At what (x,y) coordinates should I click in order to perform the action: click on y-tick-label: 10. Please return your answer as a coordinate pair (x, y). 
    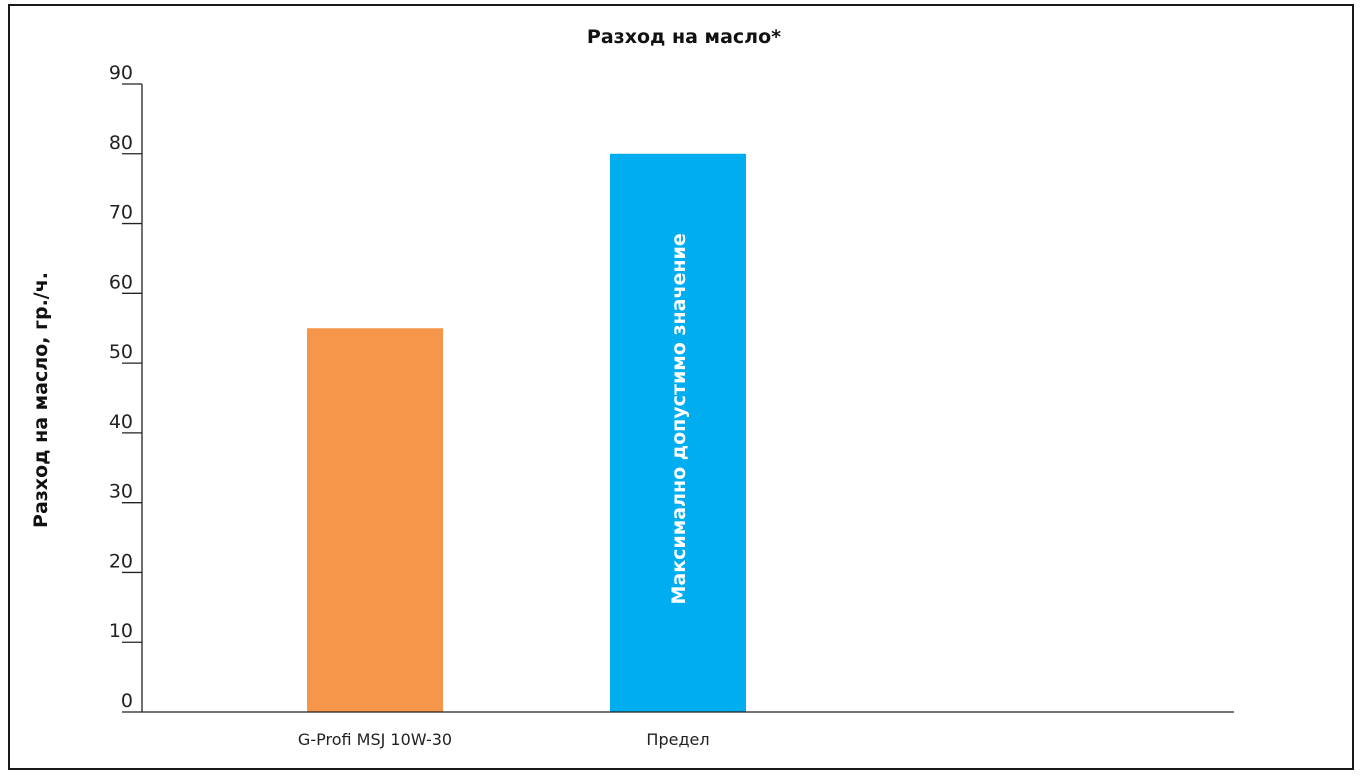
    Looking at the image, I should click on (121, 631).